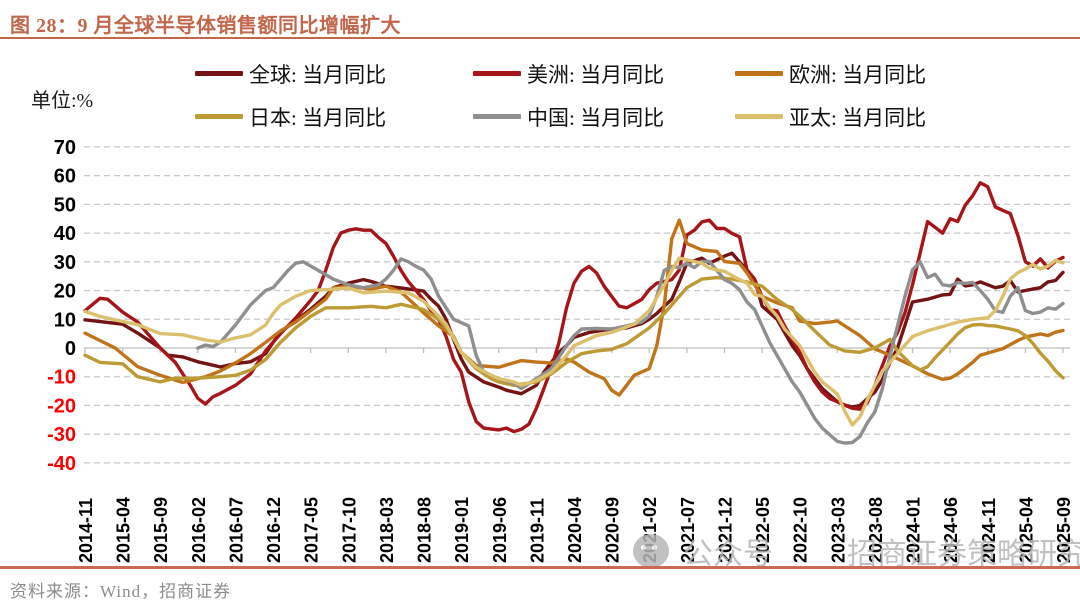 The image size is (1080, 602). What do you see at coordinates (61, 378) in the screenshot?
I see `svg-text: -10` at bounding box center [61, 378].